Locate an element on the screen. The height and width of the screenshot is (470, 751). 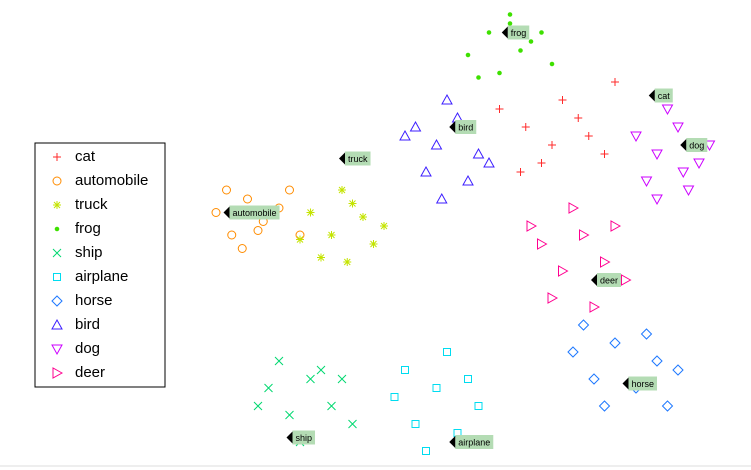
cluster-label: ship is located at coordinates (301, 437).